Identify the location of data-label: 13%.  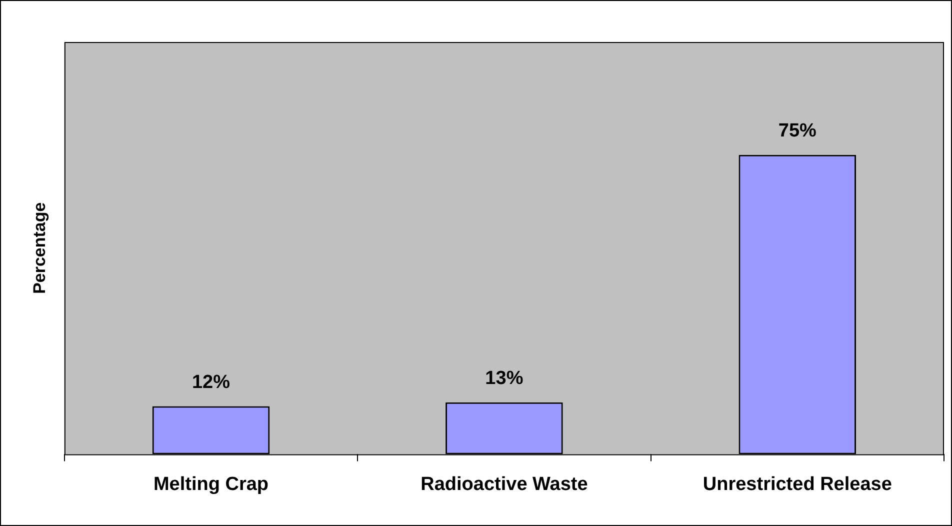
(504, 379).